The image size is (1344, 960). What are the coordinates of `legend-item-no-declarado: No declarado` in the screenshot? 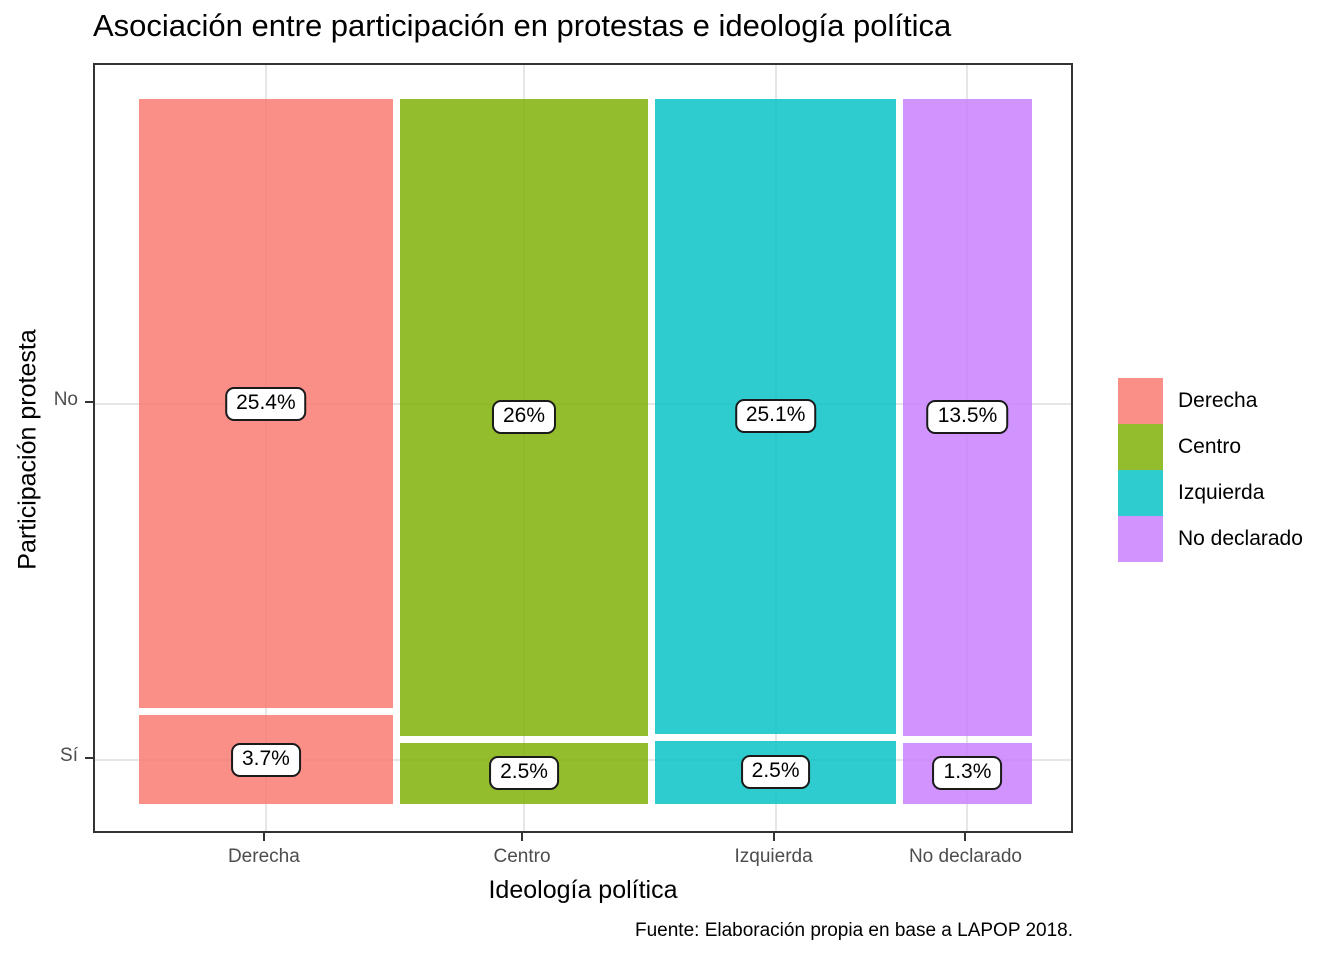 It's located at (1210, 539).